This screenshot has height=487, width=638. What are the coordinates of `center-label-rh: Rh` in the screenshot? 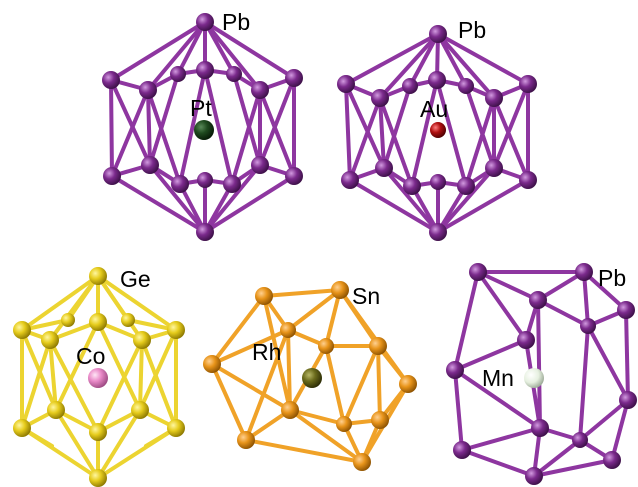 It's located at (266, 352).